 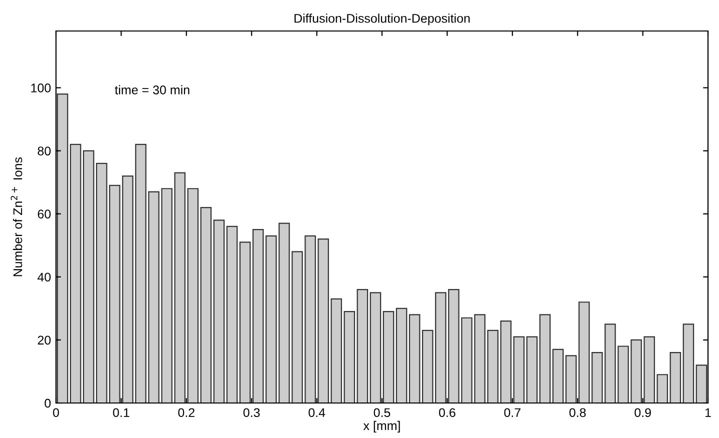 What do you see at coordinates (152, 89) in the screenshot?
I see `annotation: time = 30 min` at bounding box center [152, 89].